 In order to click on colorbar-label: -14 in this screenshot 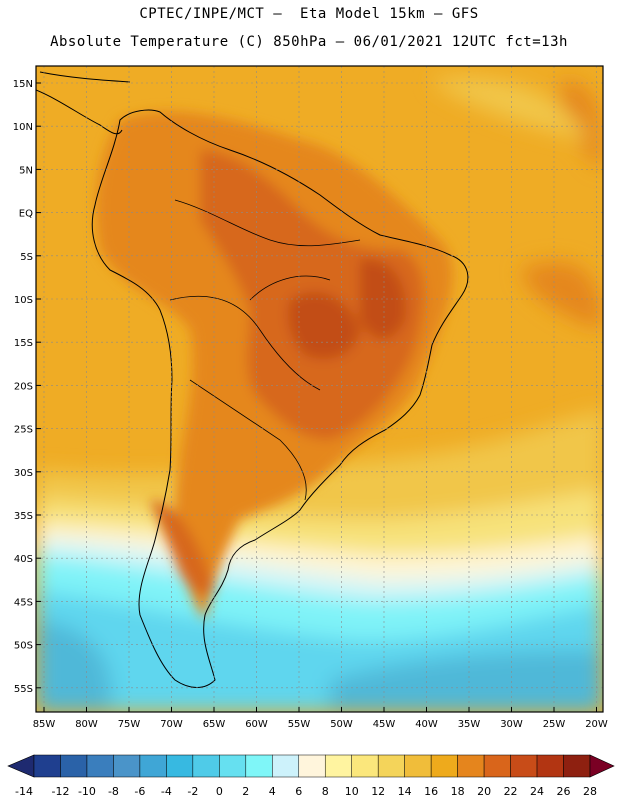, I will do `click(24, 791)`.